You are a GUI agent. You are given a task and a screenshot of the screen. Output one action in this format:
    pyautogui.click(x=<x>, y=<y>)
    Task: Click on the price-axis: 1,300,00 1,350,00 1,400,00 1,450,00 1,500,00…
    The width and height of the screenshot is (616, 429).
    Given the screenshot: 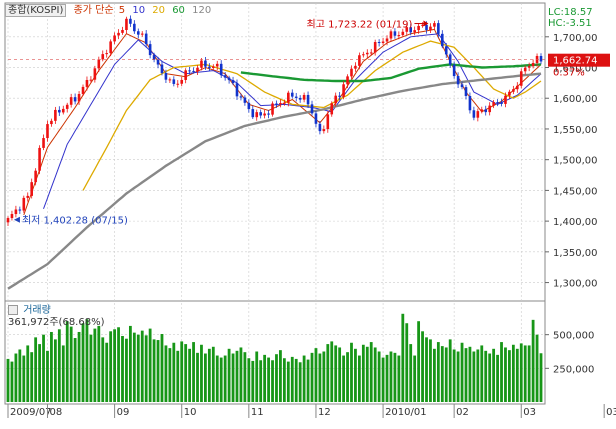 What is the action you would take?
    pyautogui.click(x=571, y=161)
    